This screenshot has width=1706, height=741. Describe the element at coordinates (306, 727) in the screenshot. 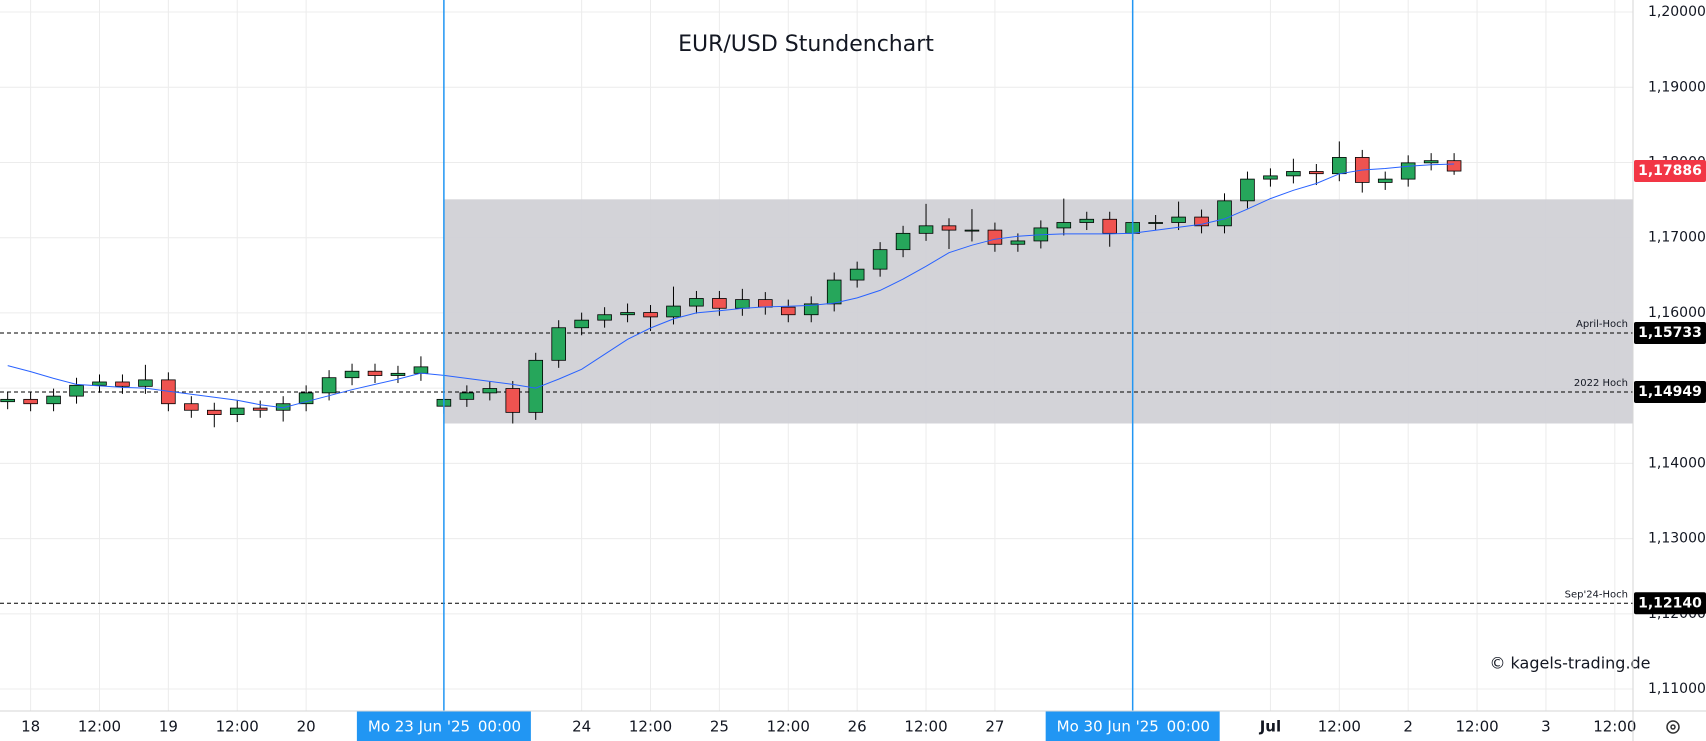

I see `x-tick-label: 20` at that location.